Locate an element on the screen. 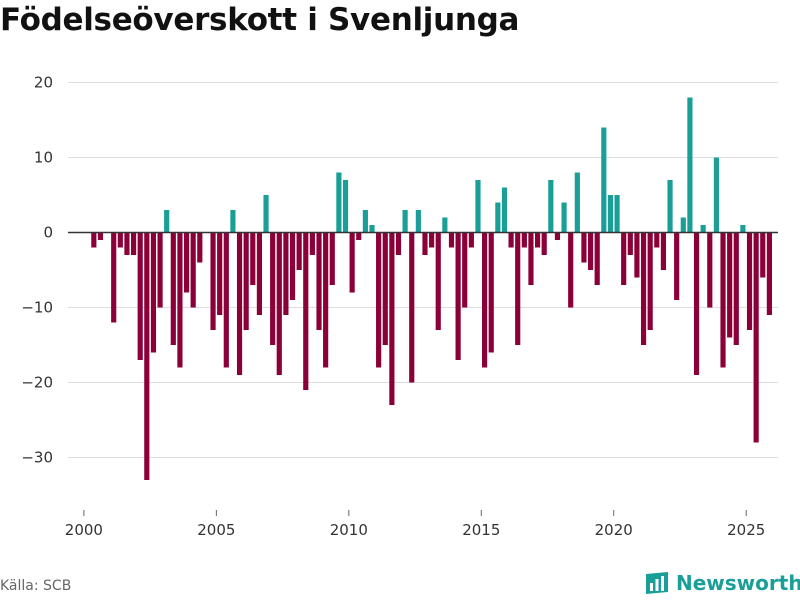 This screenshot has width=800, height=600. chart-title: Födelseöverskott i Svenljunga is located at coordinates (260, 20).